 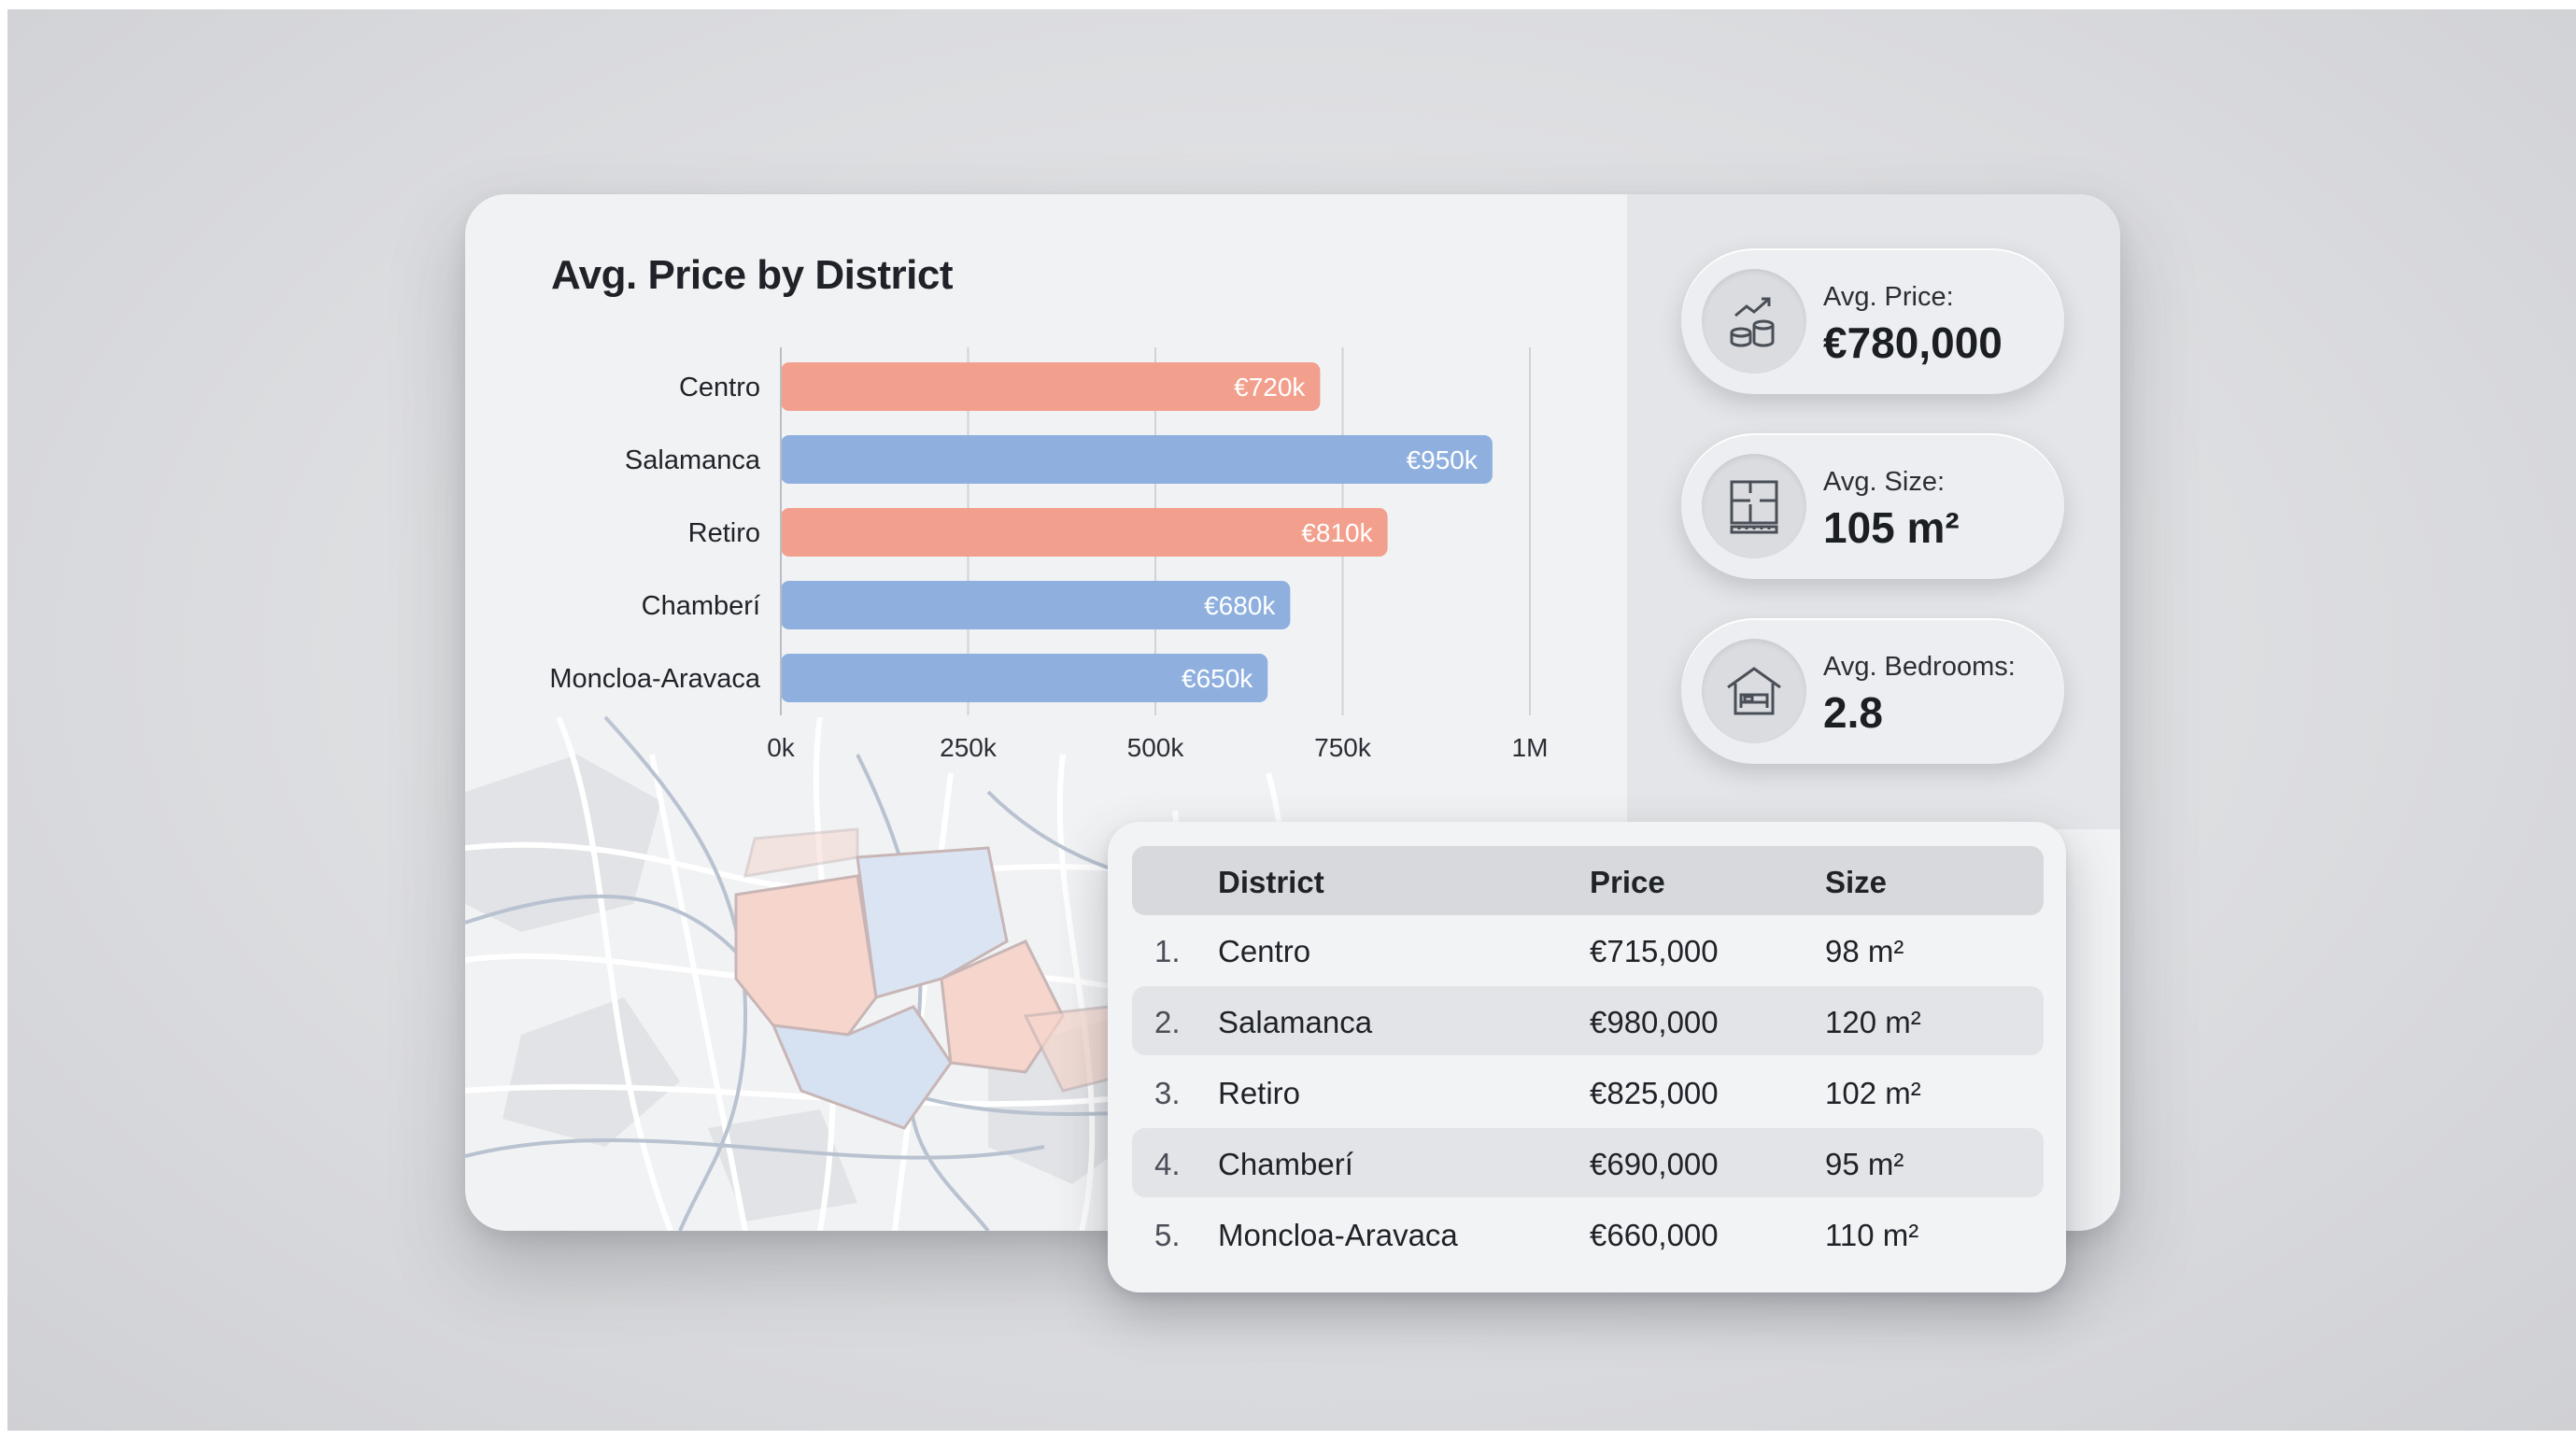 What do you see at coordinates (1167, 1093) in the screenshot?
I see `row-rank: 3.` at bounding box center [1167, 1093].